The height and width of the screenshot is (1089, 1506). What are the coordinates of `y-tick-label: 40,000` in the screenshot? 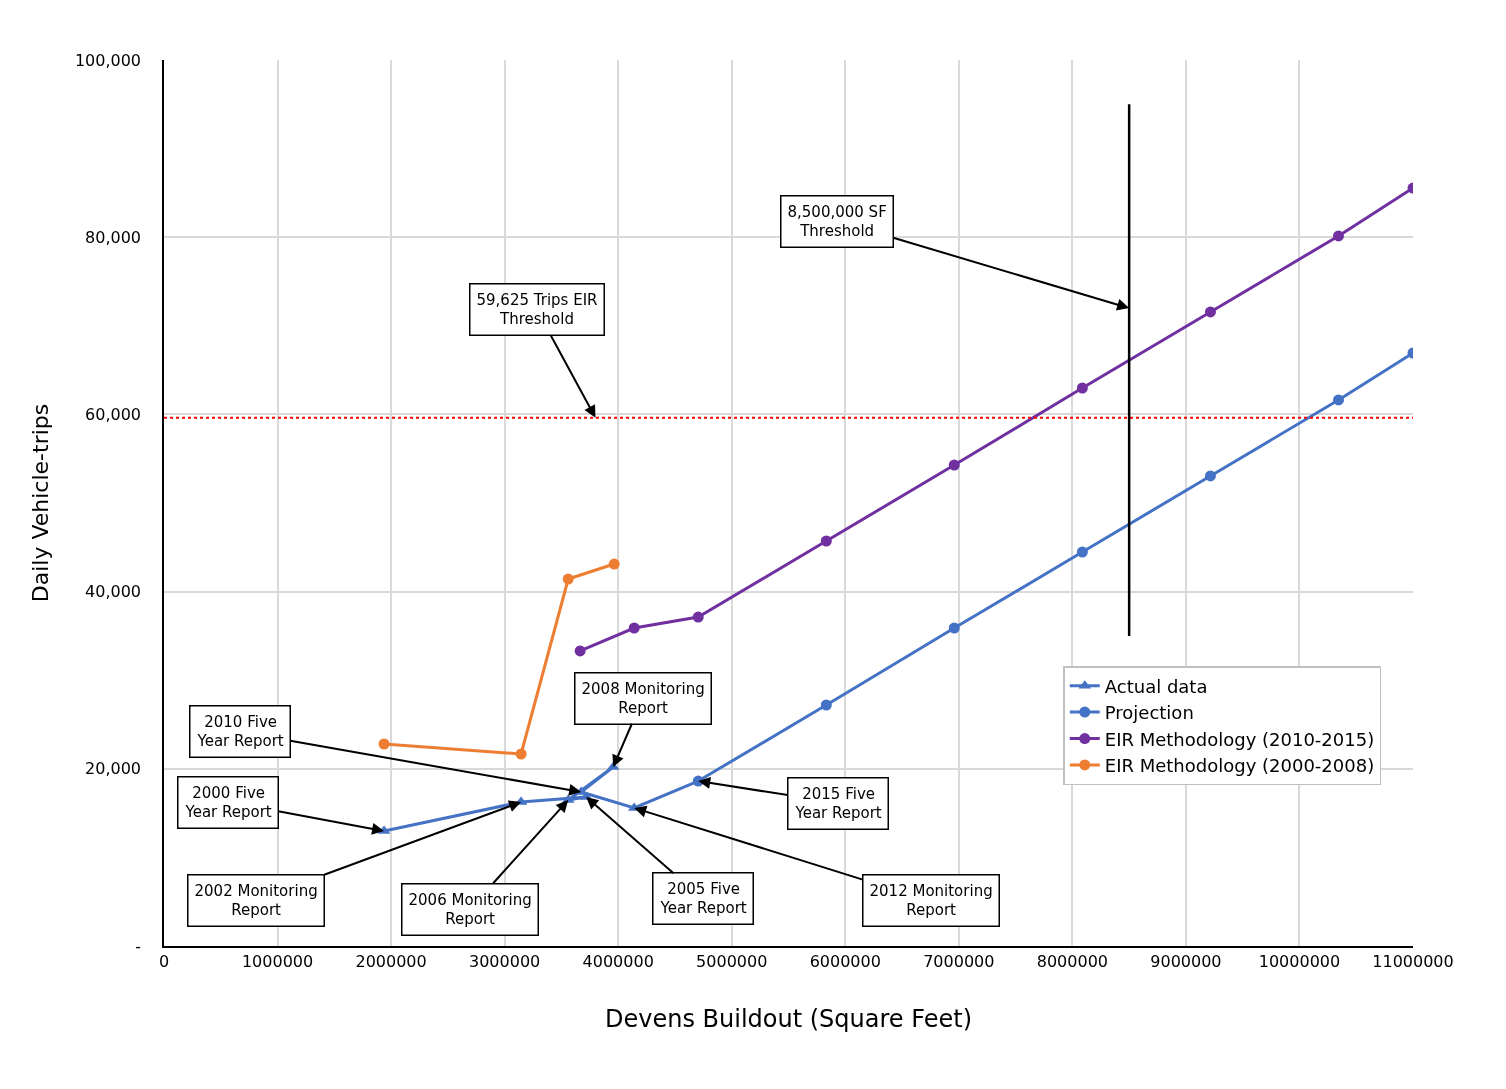 It's located at (113, 592).